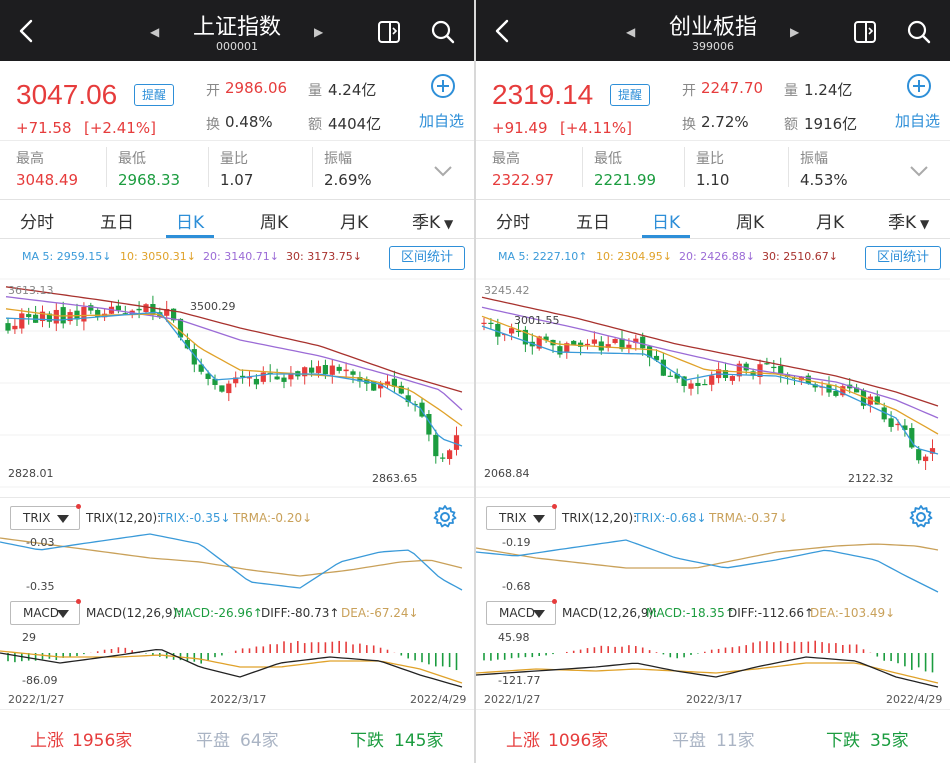 The height and width of the screenshot is (763, 950). What do you see at coordinates (395, 478) in the screenshot?
I see `kline-min-label: 2863.65` at bounding box center [395, 478].